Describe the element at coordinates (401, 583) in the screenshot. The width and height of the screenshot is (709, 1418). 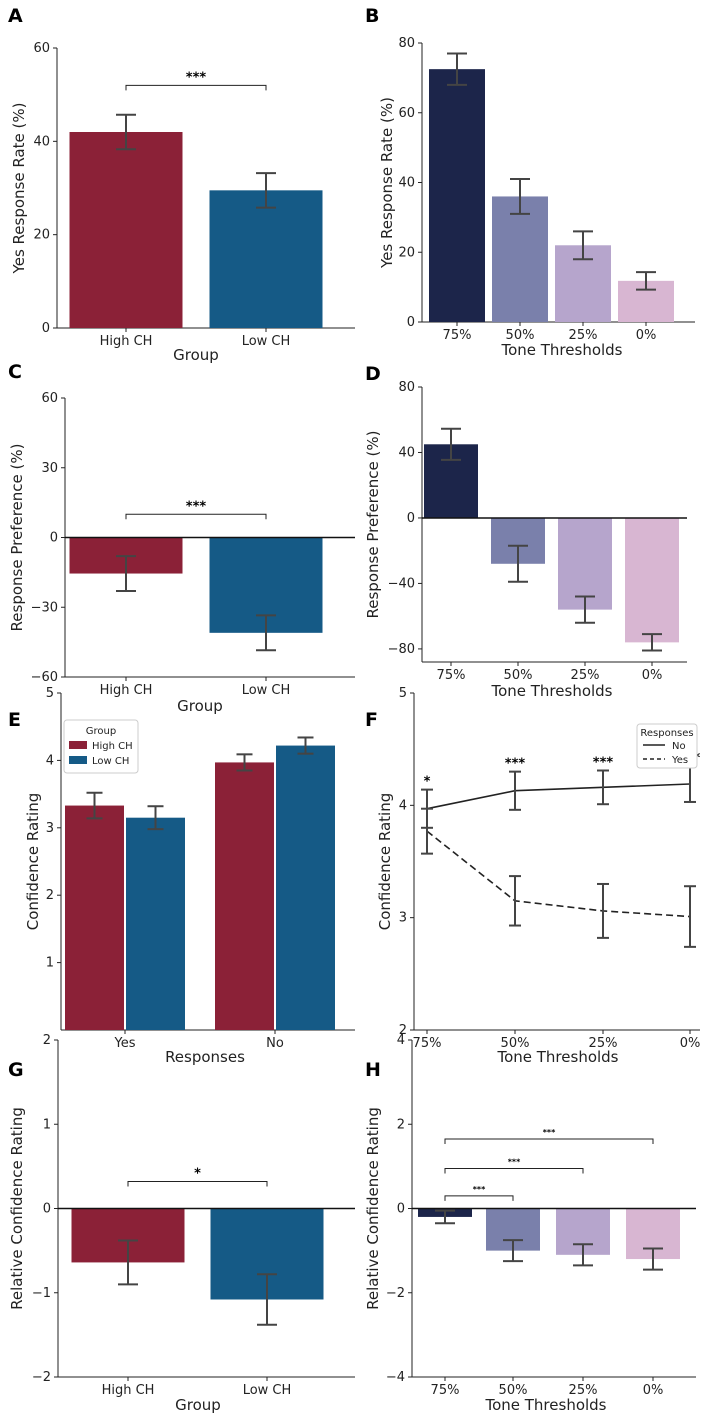
I see `y-tick-label: −40` at that location.